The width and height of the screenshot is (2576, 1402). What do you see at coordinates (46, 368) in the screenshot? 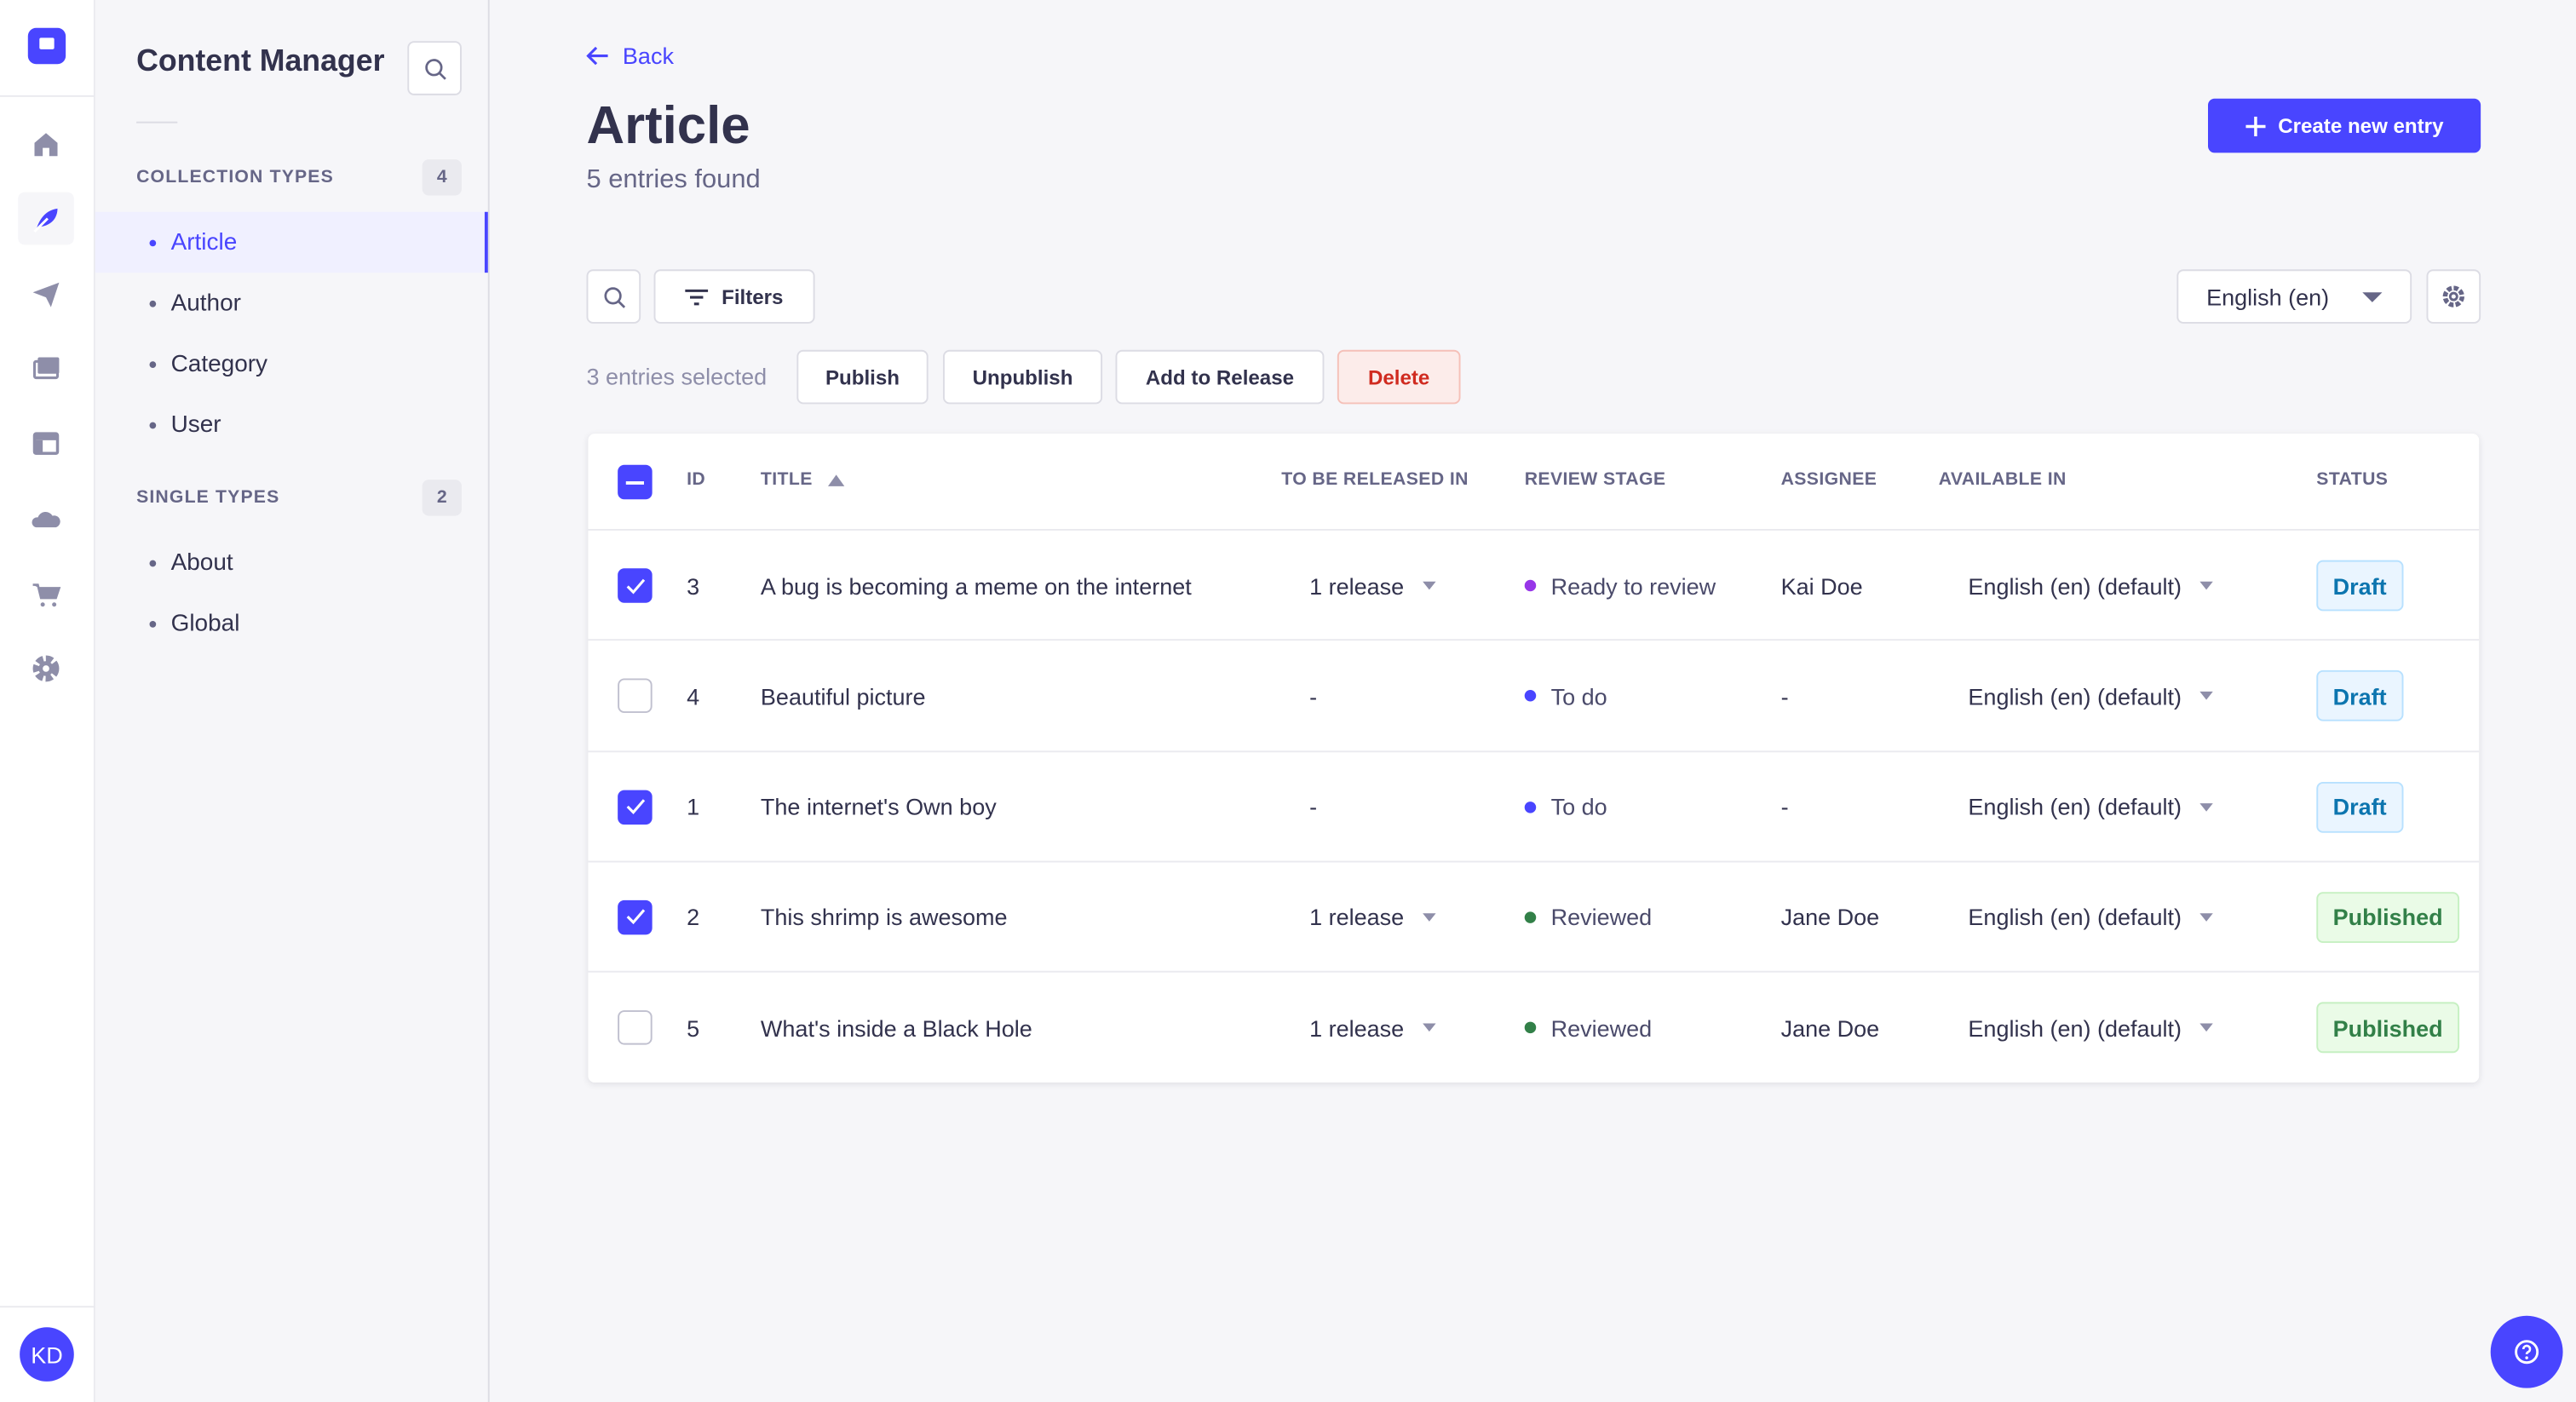
I see `nav-media-library` at bounding box center [46, 368].